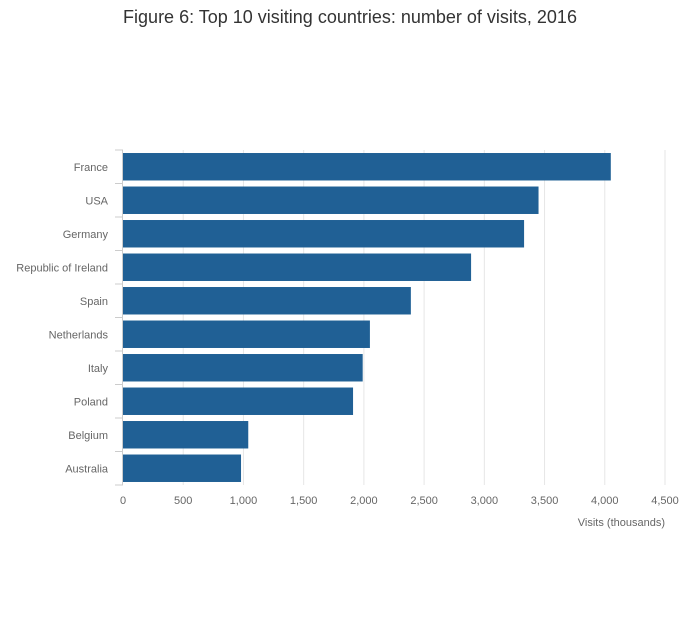  Describe the element at coordinates (79, 335) in the screenshot. I see `y-tick-label: Netherlands` at that location.